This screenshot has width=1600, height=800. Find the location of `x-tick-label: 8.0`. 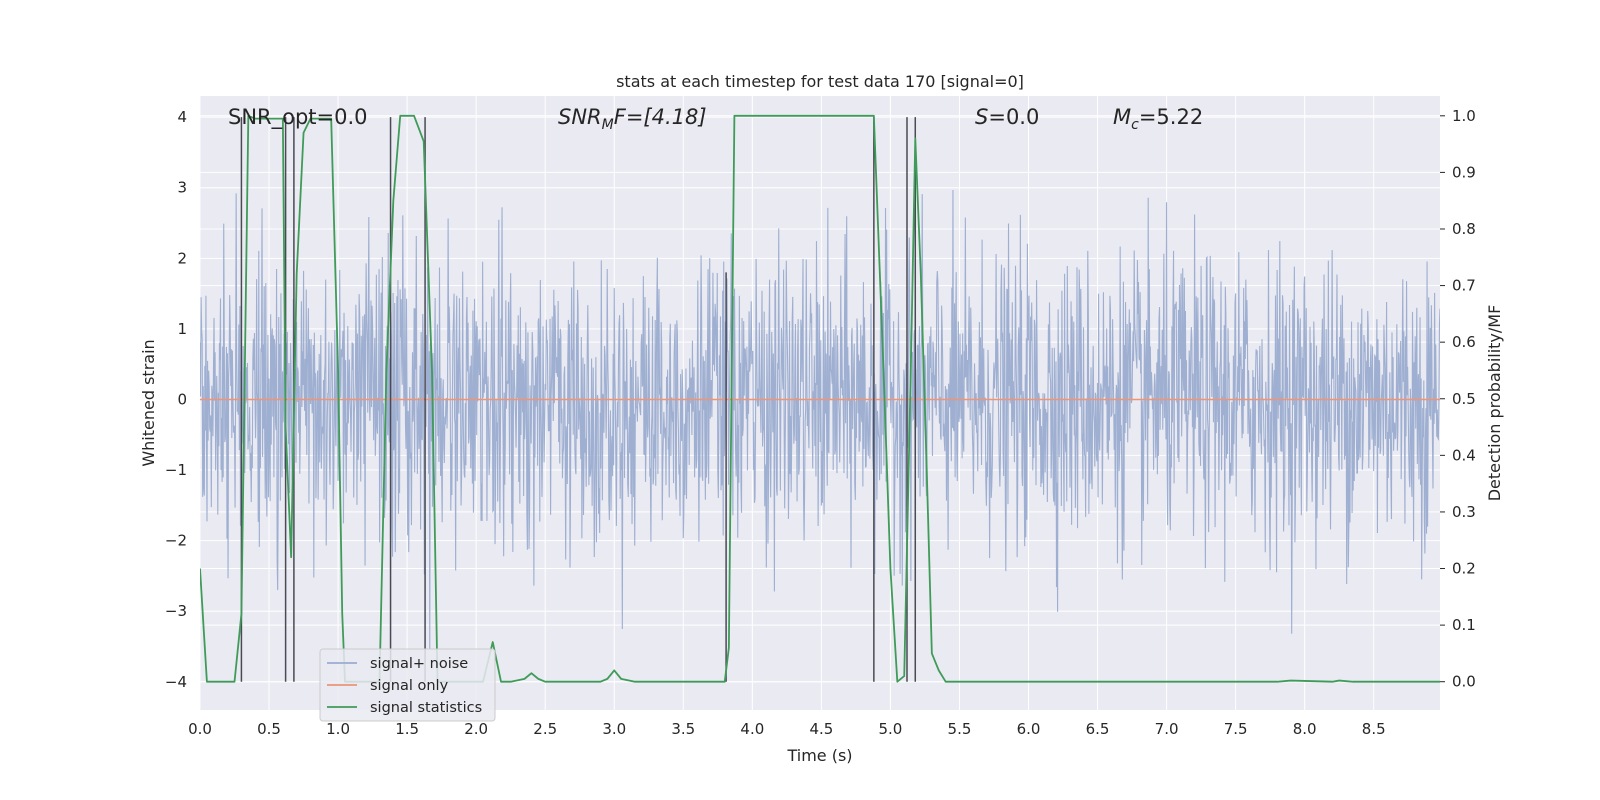

x-tick-label: 8.0 is located at coordinates (1305, 729).